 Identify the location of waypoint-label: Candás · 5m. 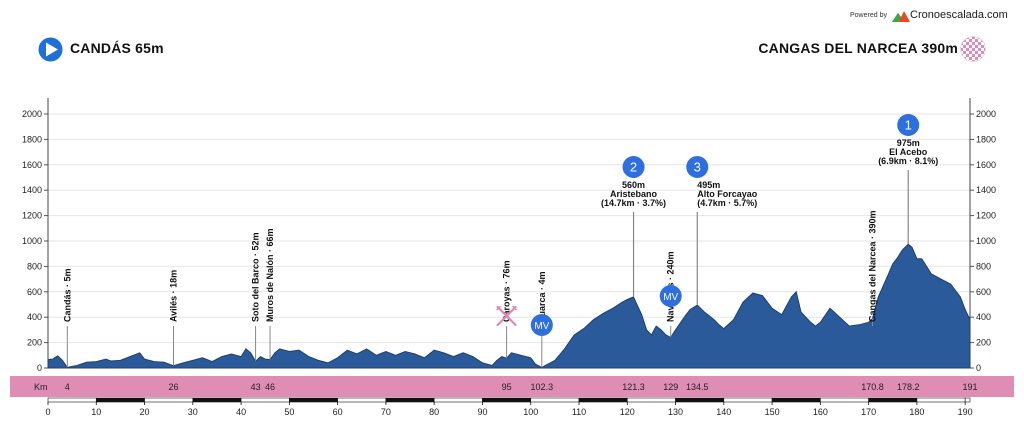
(67, 295).